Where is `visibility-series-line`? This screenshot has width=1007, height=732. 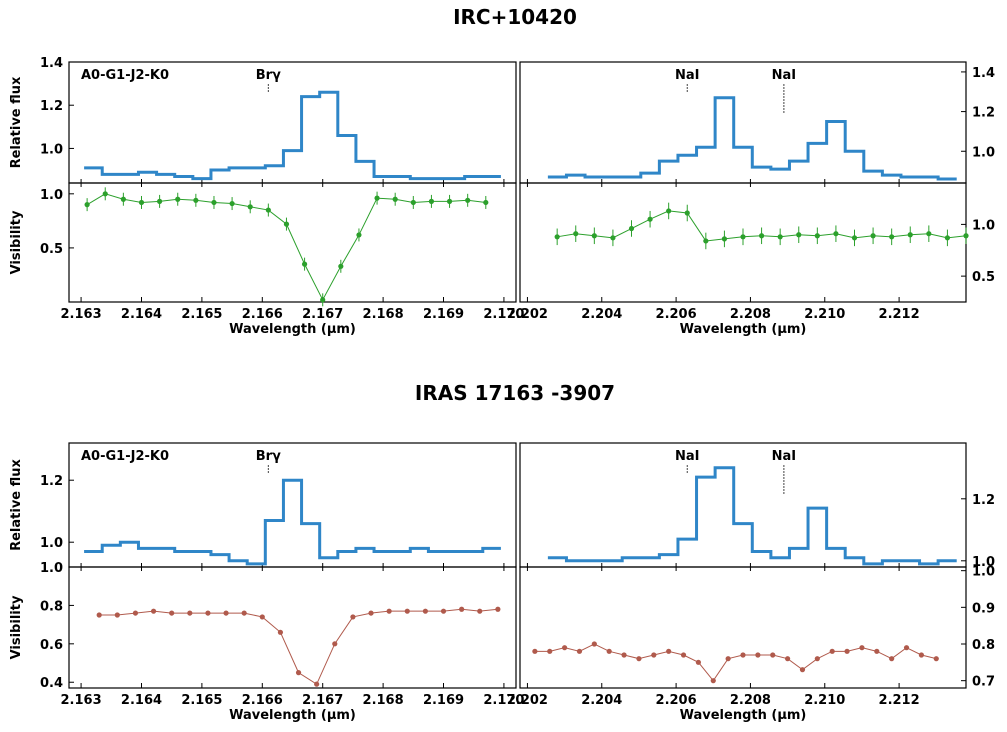 visibility-series-line is located at coordinates (735, 662).